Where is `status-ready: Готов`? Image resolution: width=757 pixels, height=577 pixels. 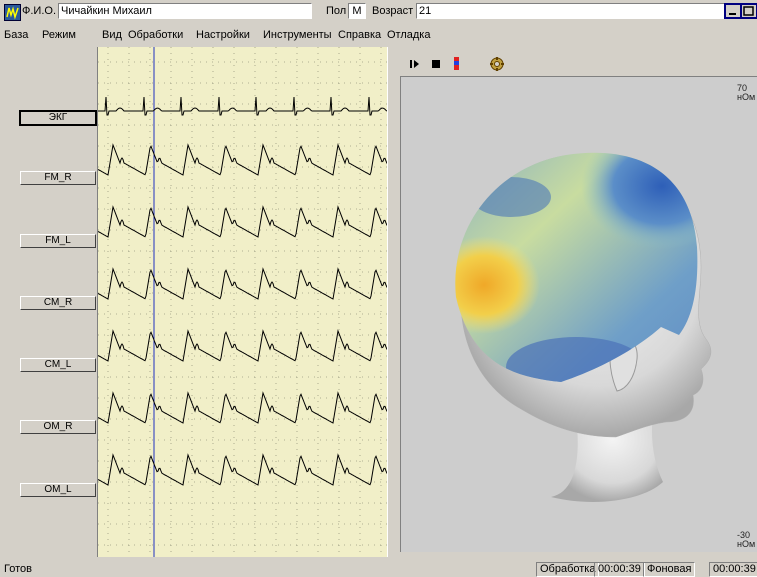 status-ready: Готов is located at coordinates (18, 569).